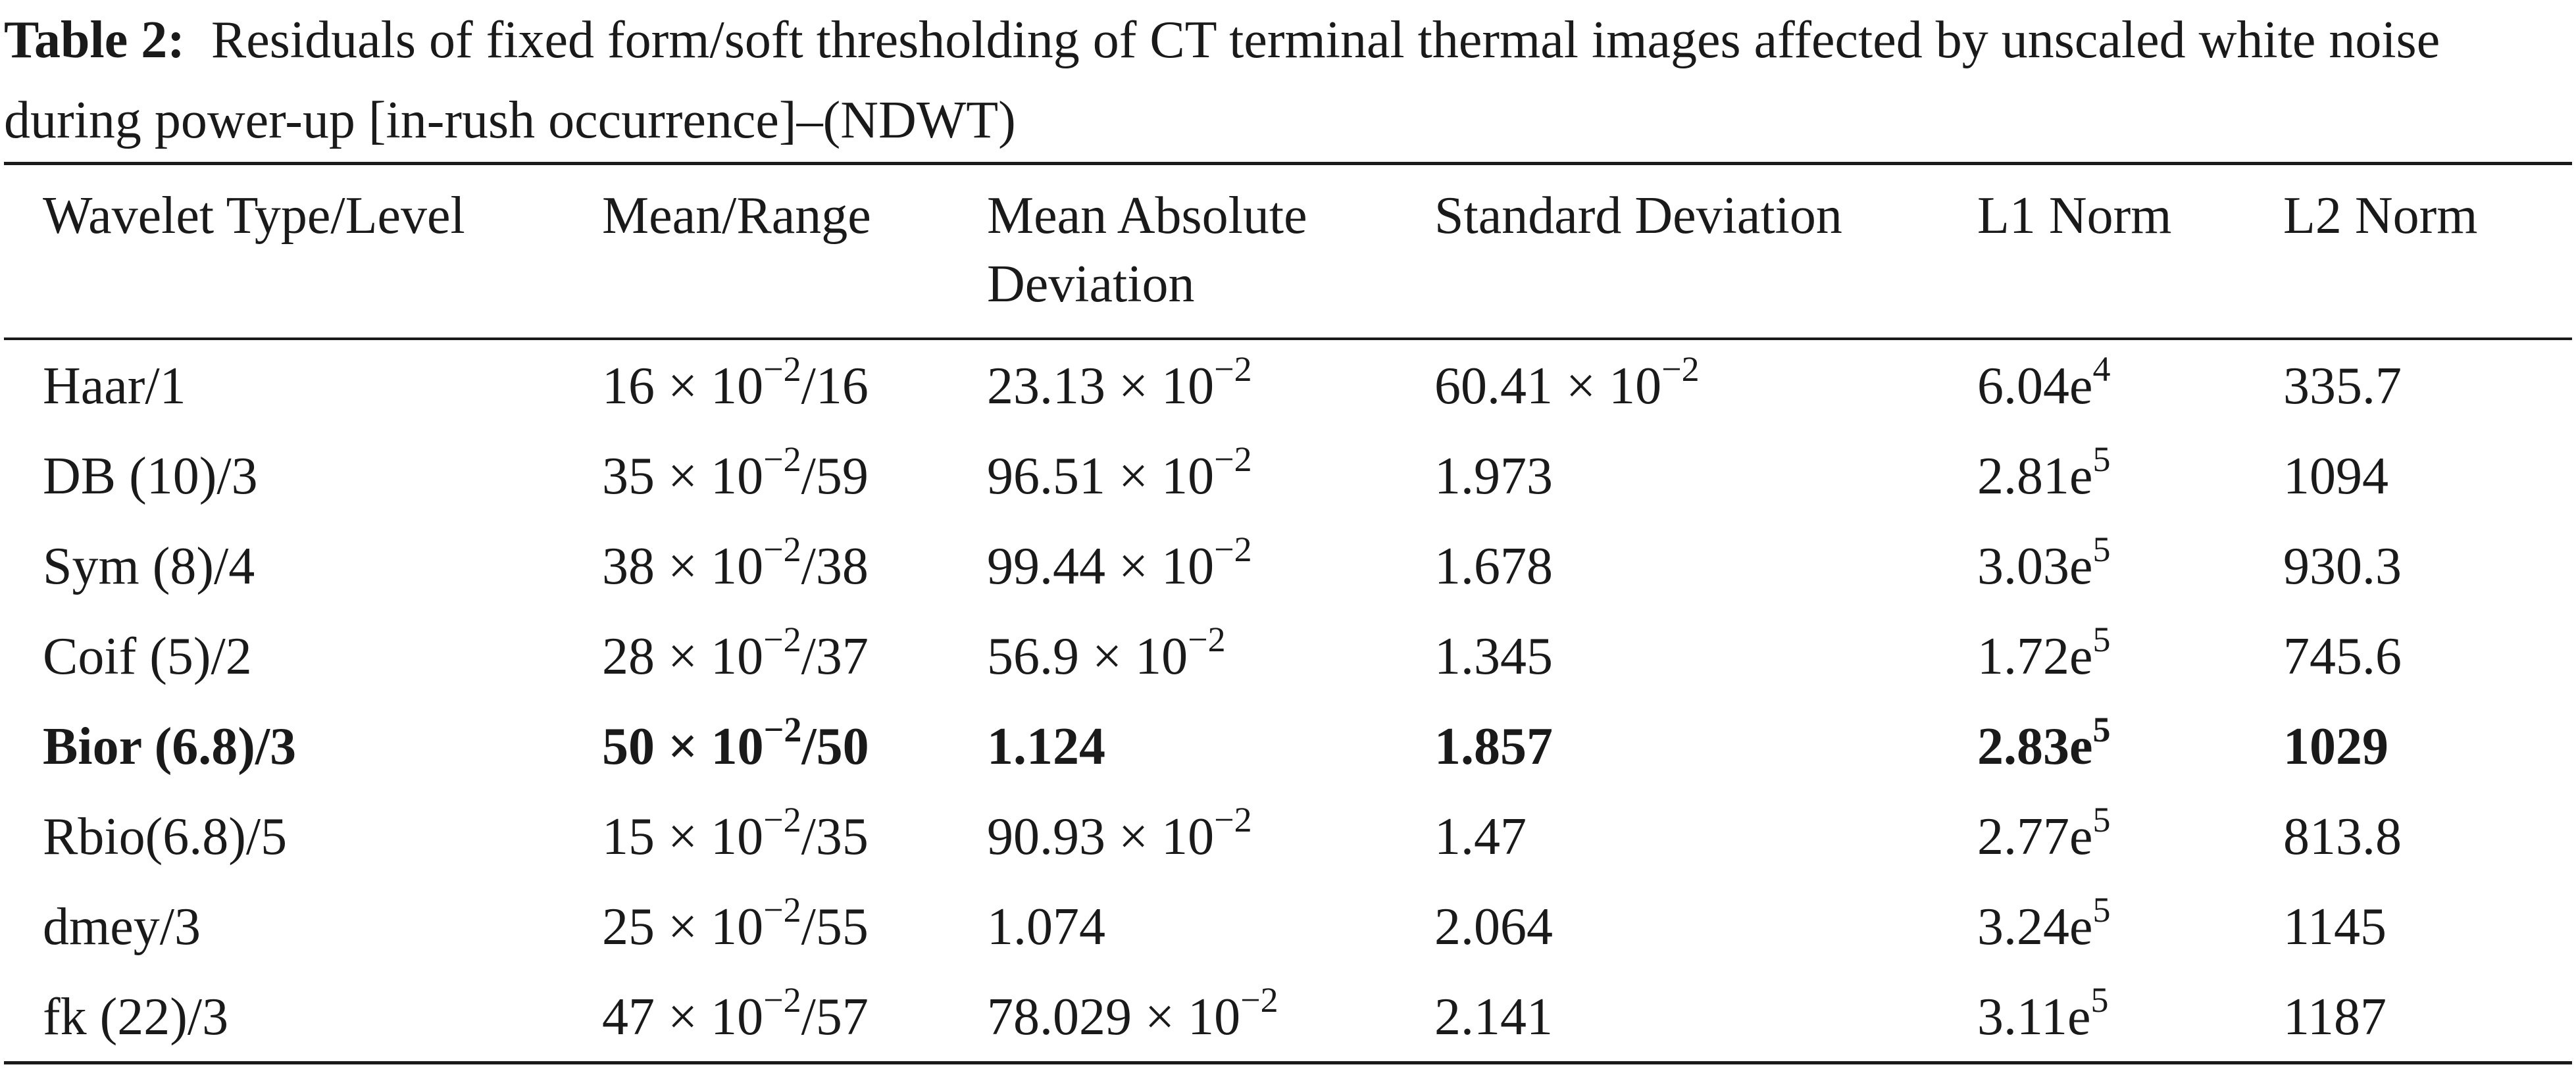 The height and width of the screenshot is (1073, 2576). Describe the element at coordinates (149, 566) in the screenshot. I see `wavelet-label: Sym (8)/4` at that location.